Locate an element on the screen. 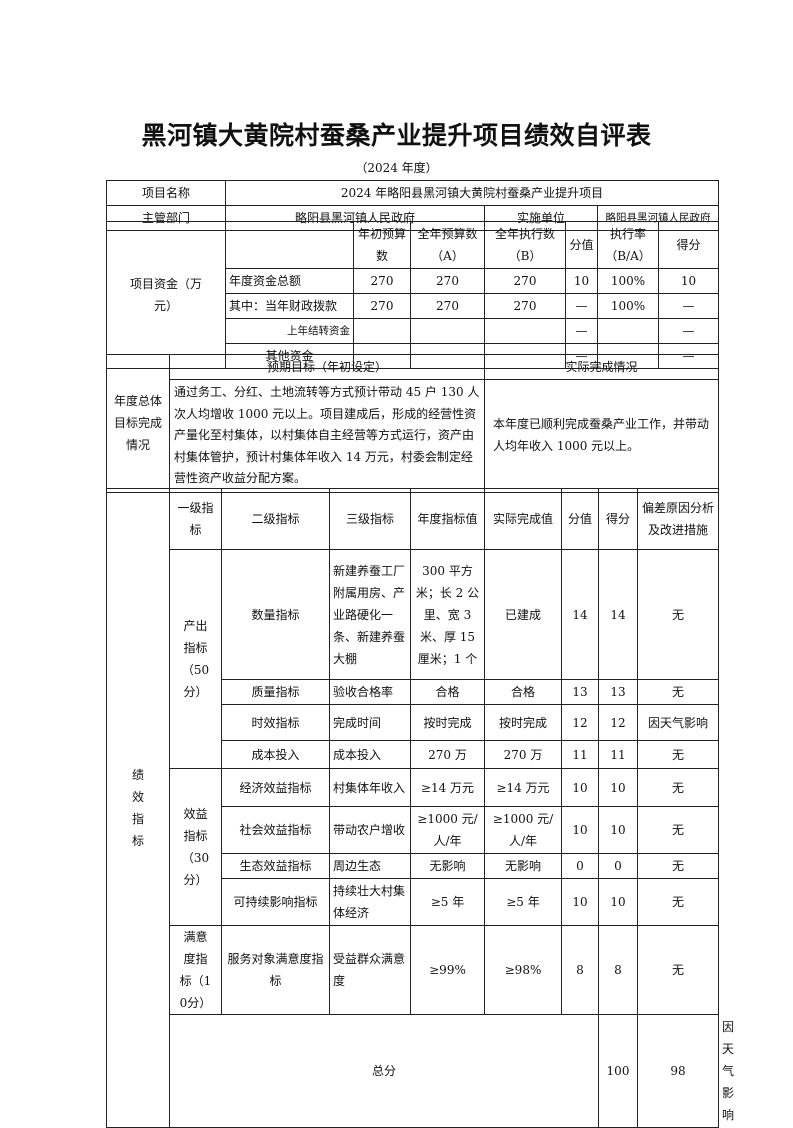 The image size is (793, 1128). indicator-target: 合格 is located at coordinates (447, 692).